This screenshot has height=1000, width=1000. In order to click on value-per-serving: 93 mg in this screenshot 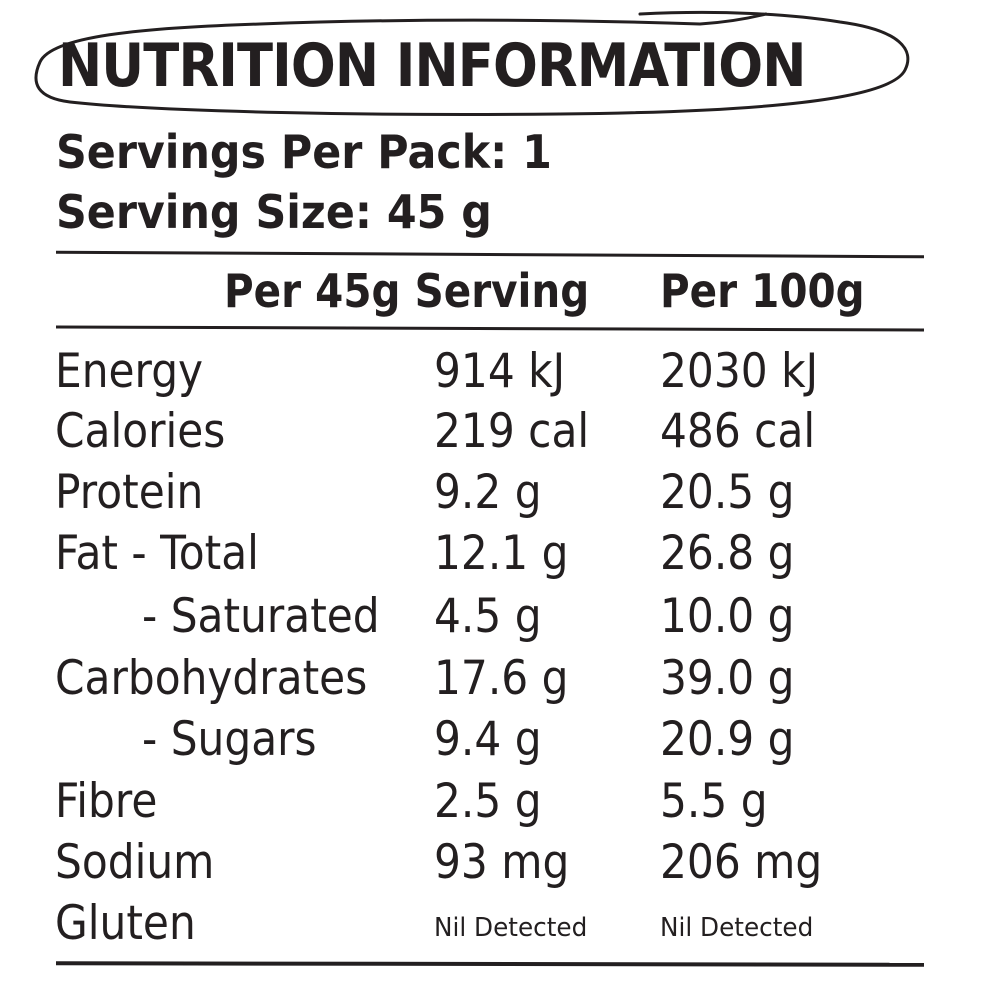, I will do `click(502, 862)`.